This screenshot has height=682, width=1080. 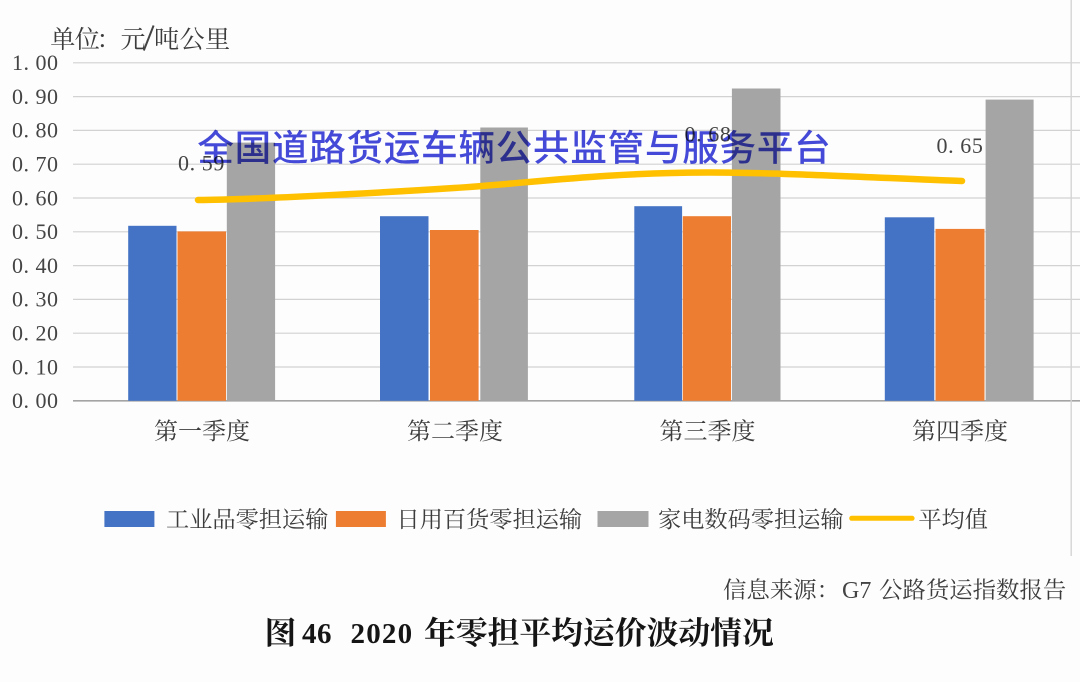 I want to click on svg-text: 0. 10, so click(x=35, y=366).